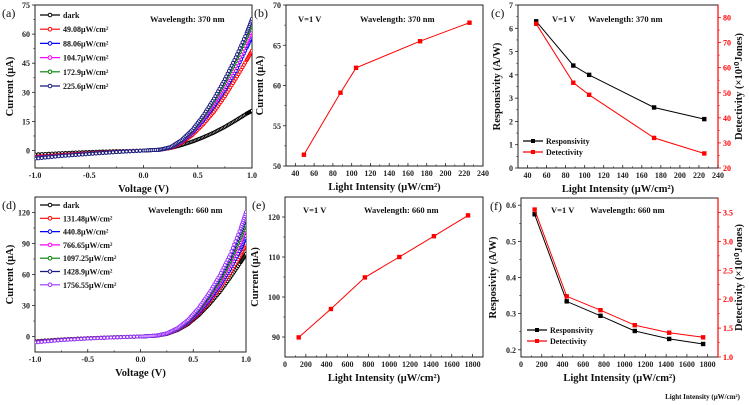  Describe the element at coordinates (71, 205) in the screenshot. I see `legend-label: dark` at that location.